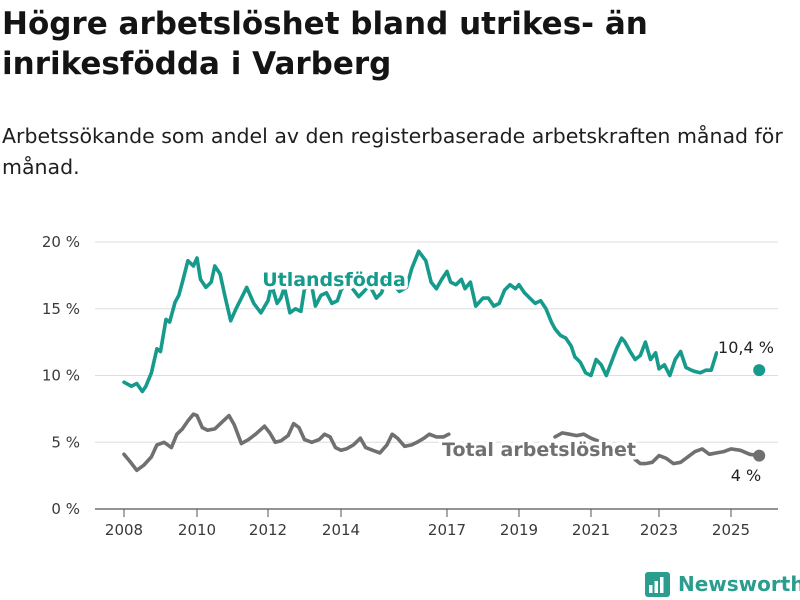 This screenshot has width=800, height=600. What do you see at coordinates (657, 584) in the screenshot?
I see `bar-chart-logo-icon` at bounding box center [657, 584].